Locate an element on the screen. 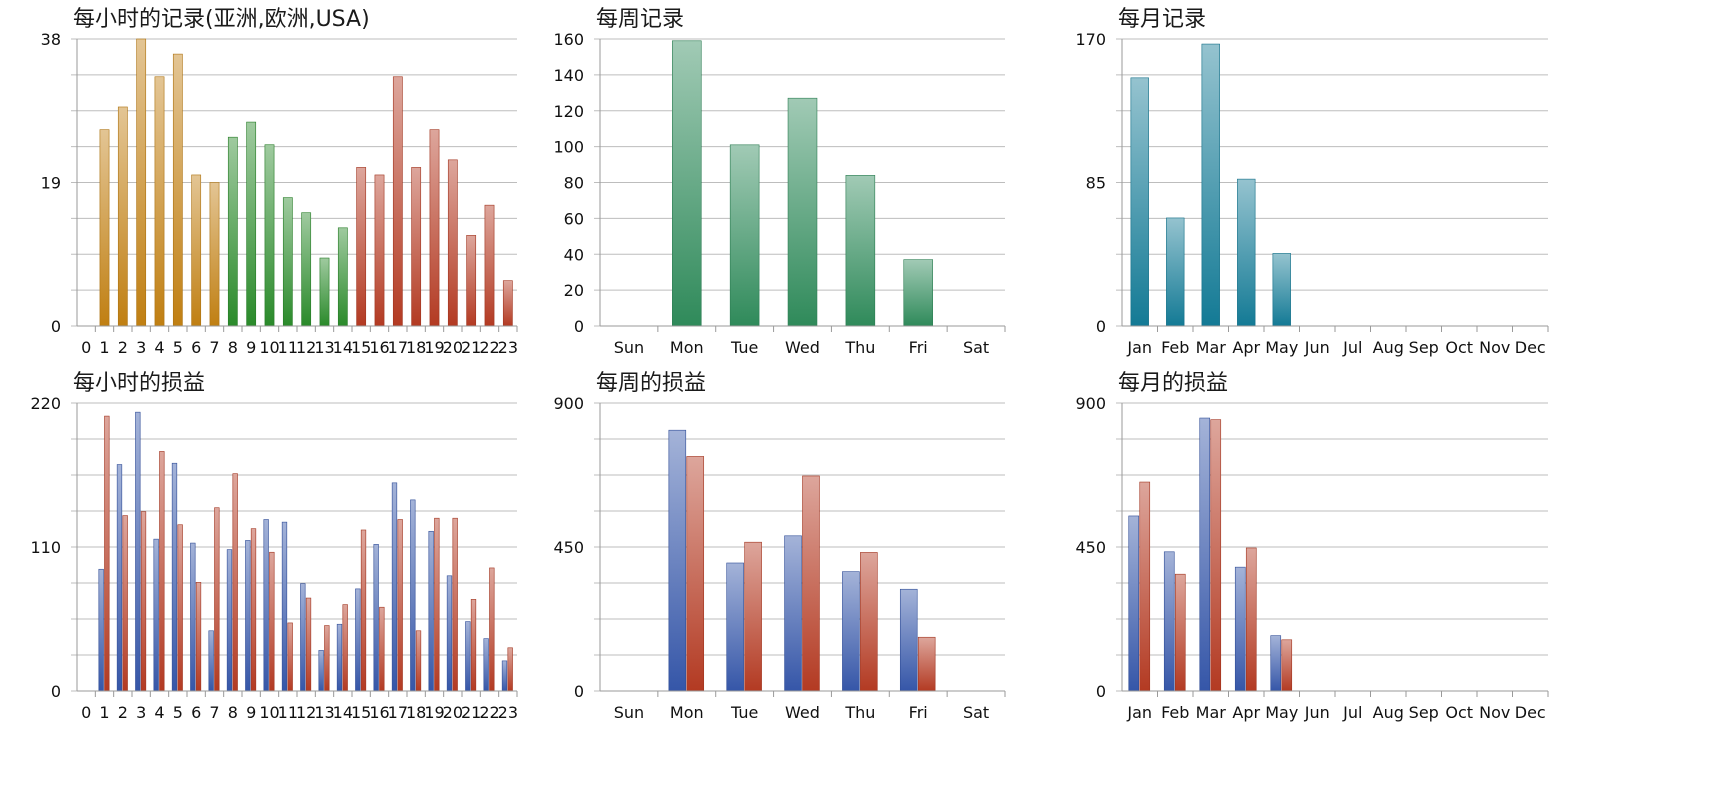  x-tick-label: 7 is located at coordinates (214, 347).